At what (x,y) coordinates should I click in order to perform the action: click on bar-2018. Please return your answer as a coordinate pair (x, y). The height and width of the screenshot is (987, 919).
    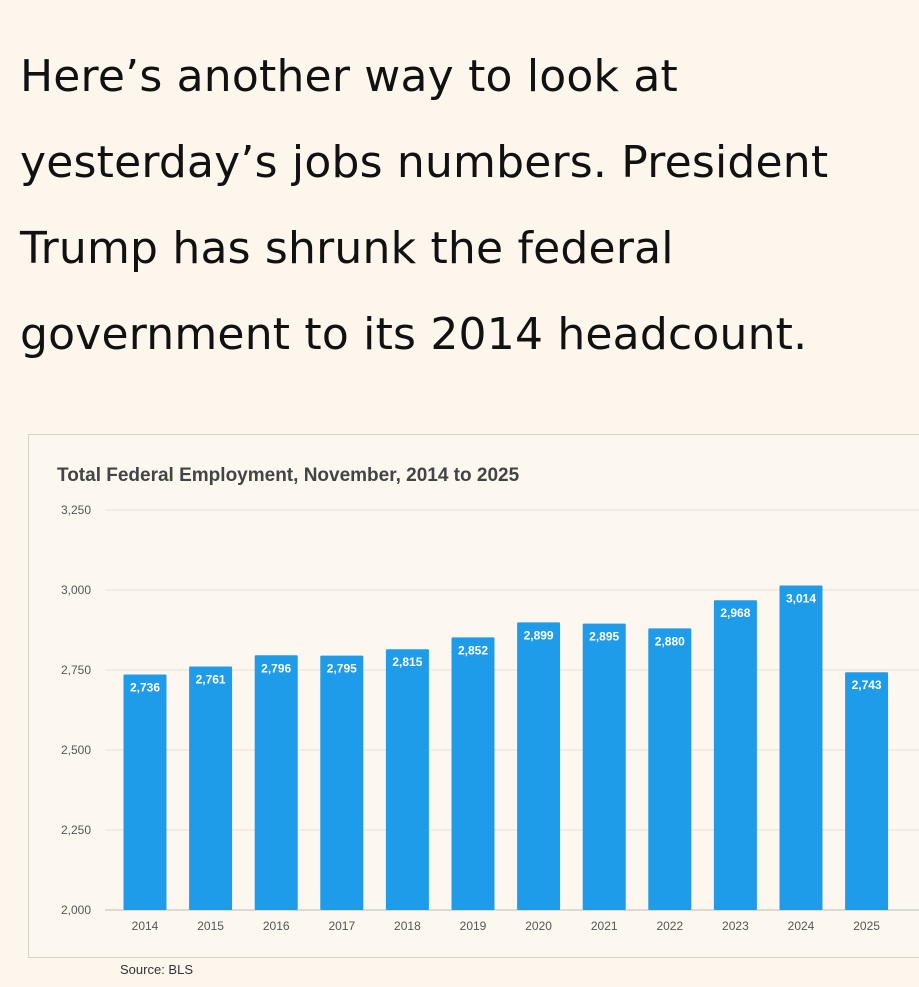
    Looking at the image, I should click on (407, 779).